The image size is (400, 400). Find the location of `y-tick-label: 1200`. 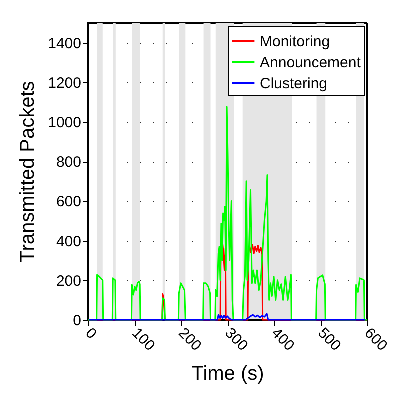

y-tick-label: 1200 is located at coordinates (65, 83).